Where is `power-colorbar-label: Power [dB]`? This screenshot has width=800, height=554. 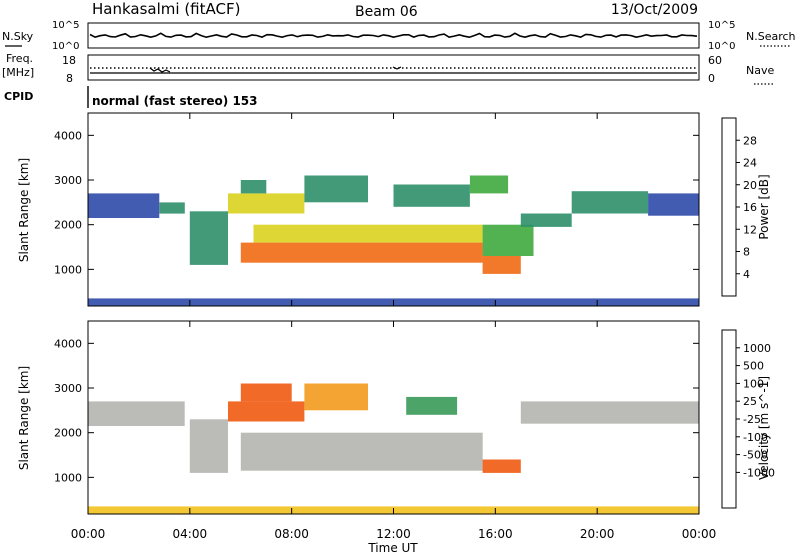 power-colorbar-label: Power [dB] is located at coordinates (764, 206).